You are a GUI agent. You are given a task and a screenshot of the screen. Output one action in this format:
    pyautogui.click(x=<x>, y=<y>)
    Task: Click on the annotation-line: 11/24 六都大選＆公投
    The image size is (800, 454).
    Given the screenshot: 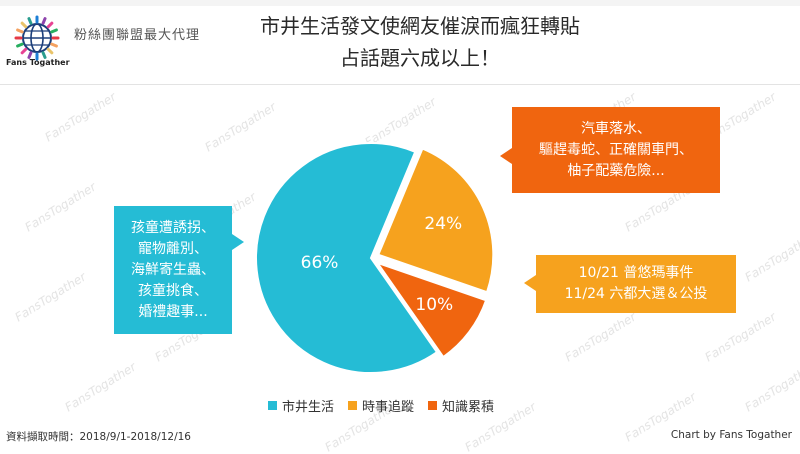 What is the action you would take?
    pyautogui.click(x=636, y=294)
    